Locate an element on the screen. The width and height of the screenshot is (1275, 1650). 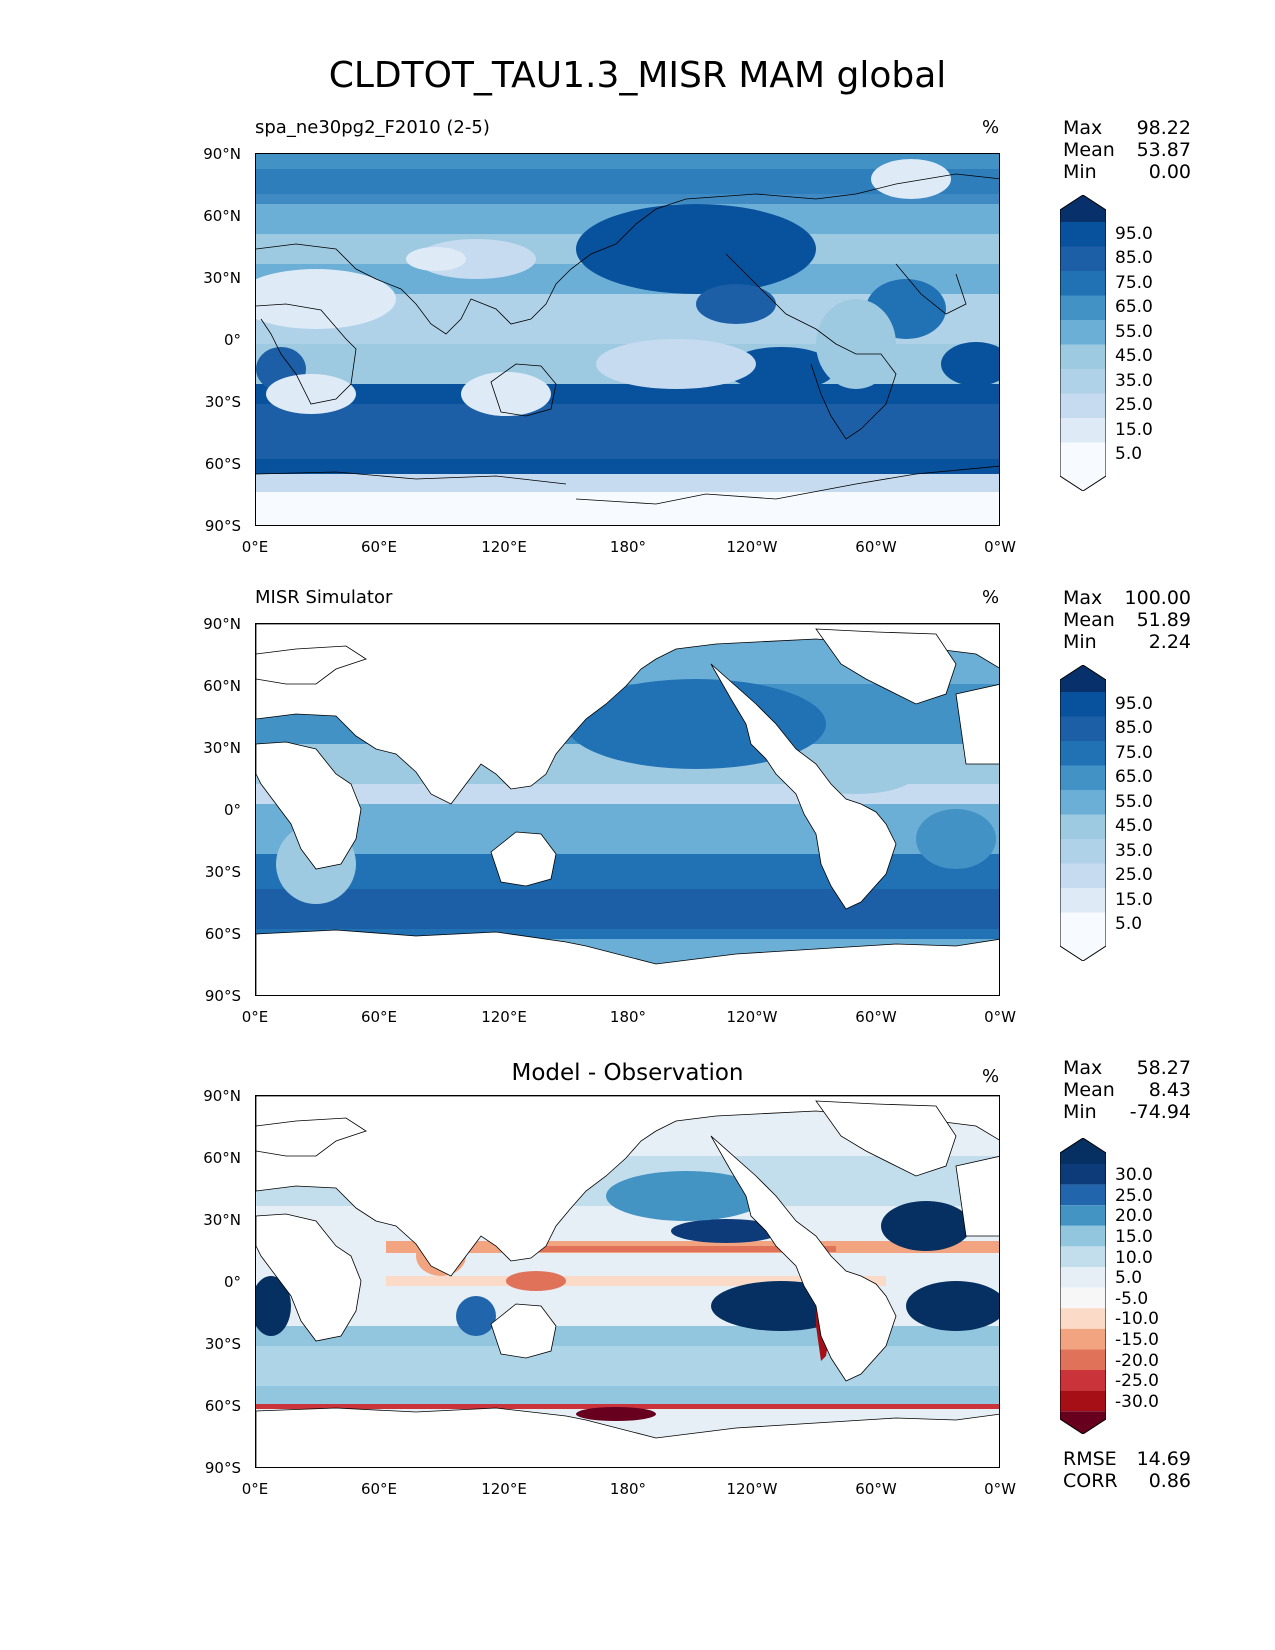
stat-value: 58.27 is located at coordinates (1163, 1068).